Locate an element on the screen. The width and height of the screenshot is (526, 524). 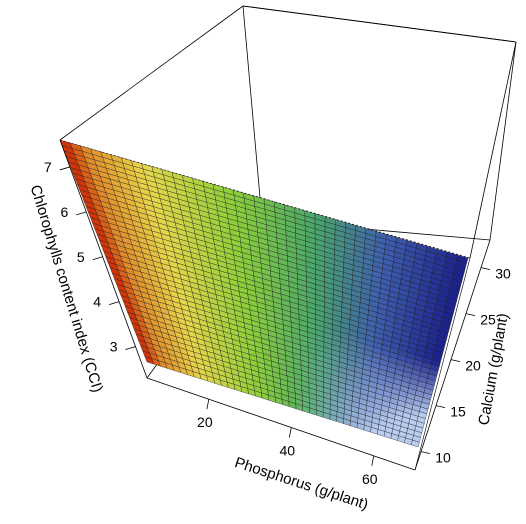
z-tick-label: 7 is located at coordinates (48, 167).